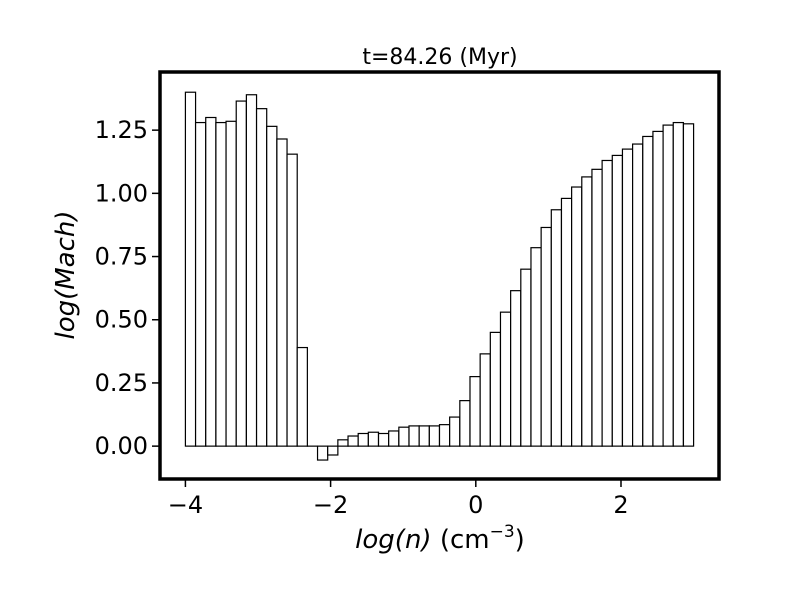 The image size is (800, 600). I want to click on x-axis-label-main: log(n), so click(393, 540).